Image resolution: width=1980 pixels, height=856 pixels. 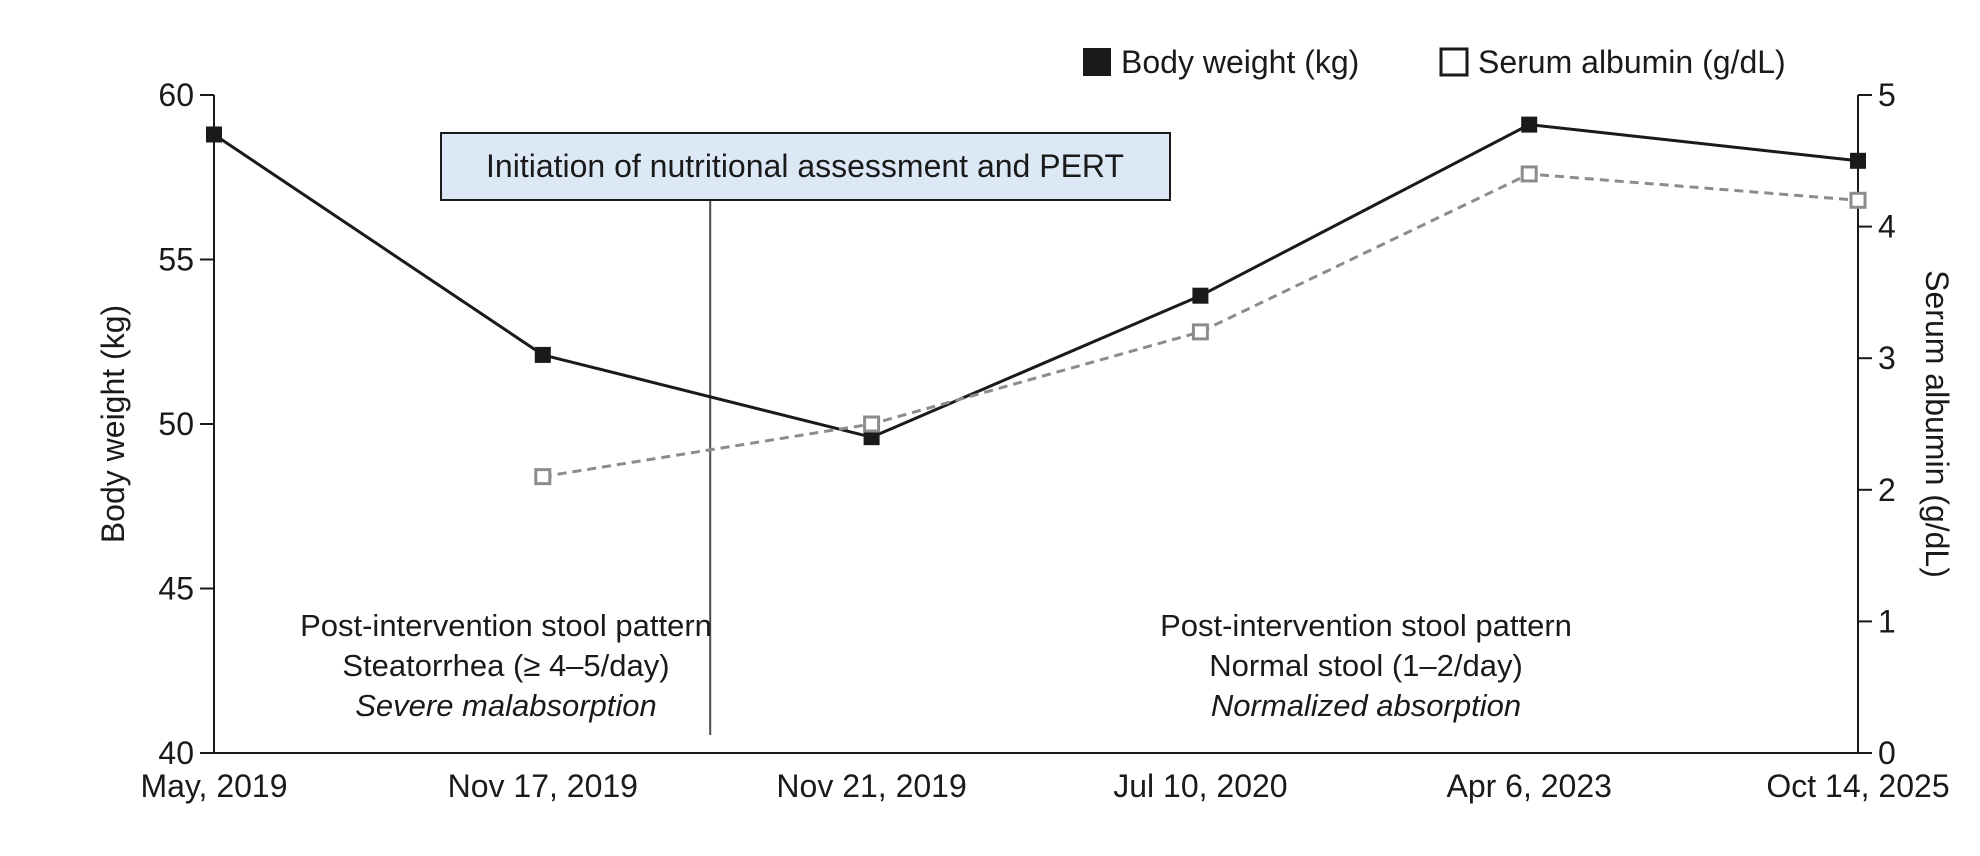 What do you see at coordinates (506, 625) in the screenshot?
I see `left-note-line: Post-intervention stool pattern` at bounding box center [506, 625].